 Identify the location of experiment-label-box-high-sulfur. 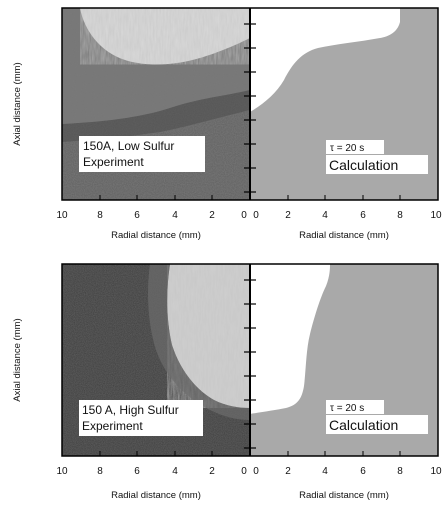
(141, 418).